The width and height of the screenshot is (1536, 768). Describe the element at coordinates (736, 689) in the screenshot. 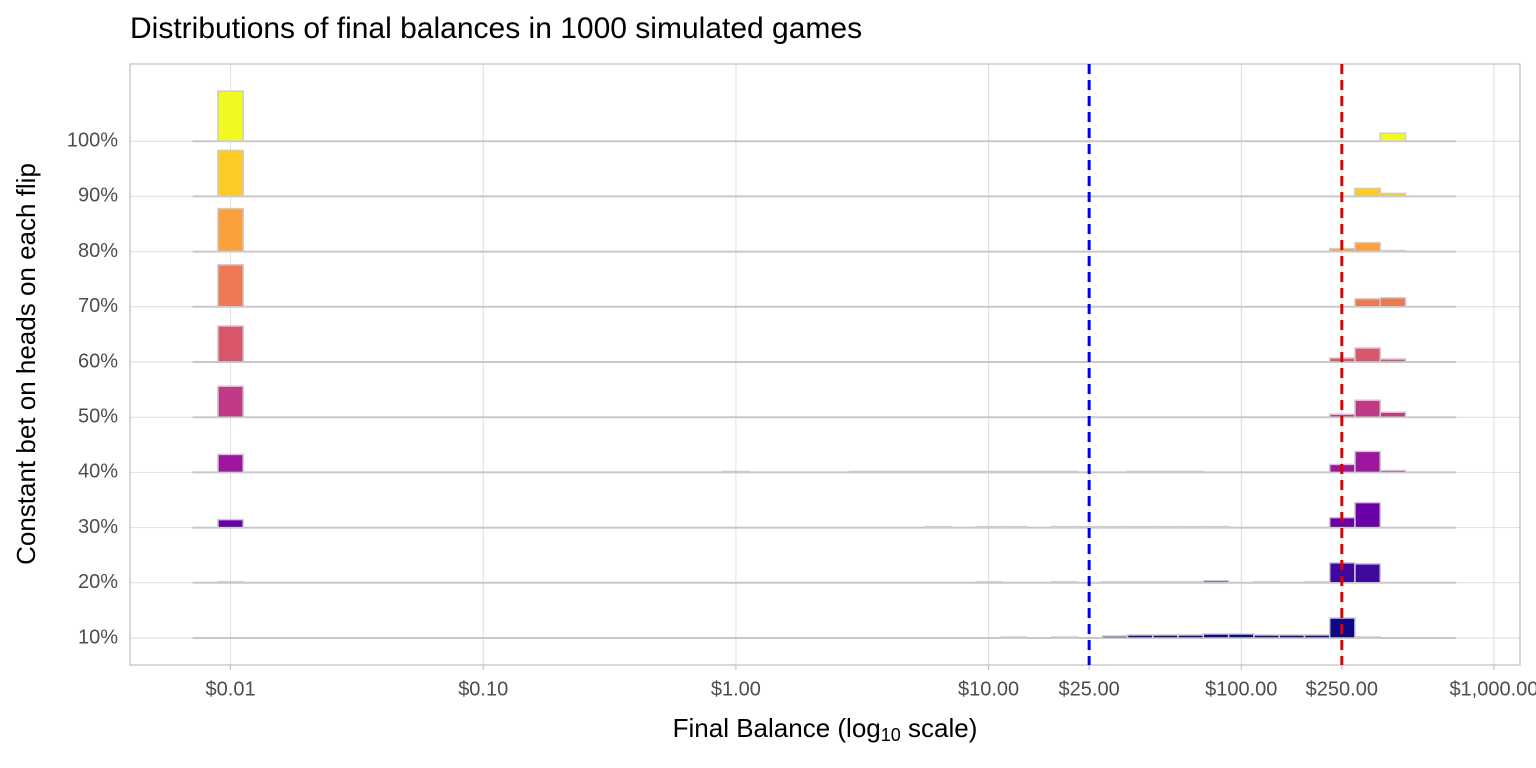

I see `x-tick-label: $1.00` at that location.